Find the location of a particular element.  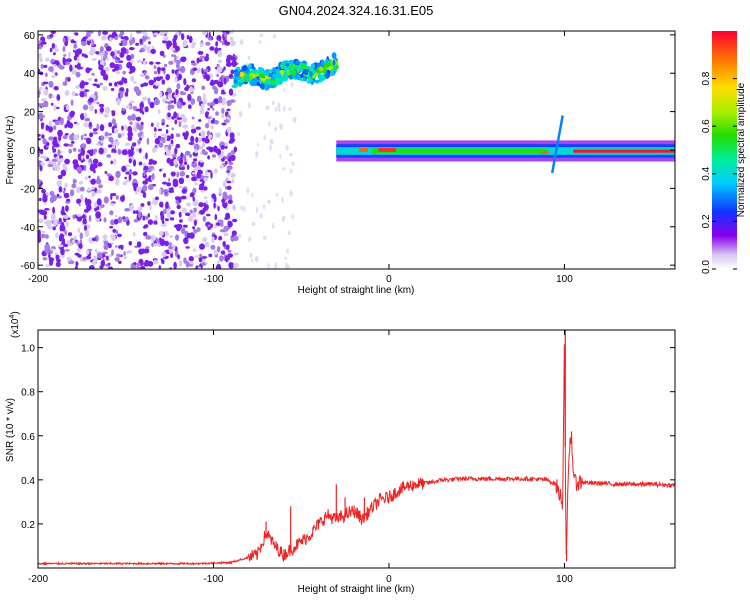

x-tick-label: -100 is located at coordinates (213, 579).